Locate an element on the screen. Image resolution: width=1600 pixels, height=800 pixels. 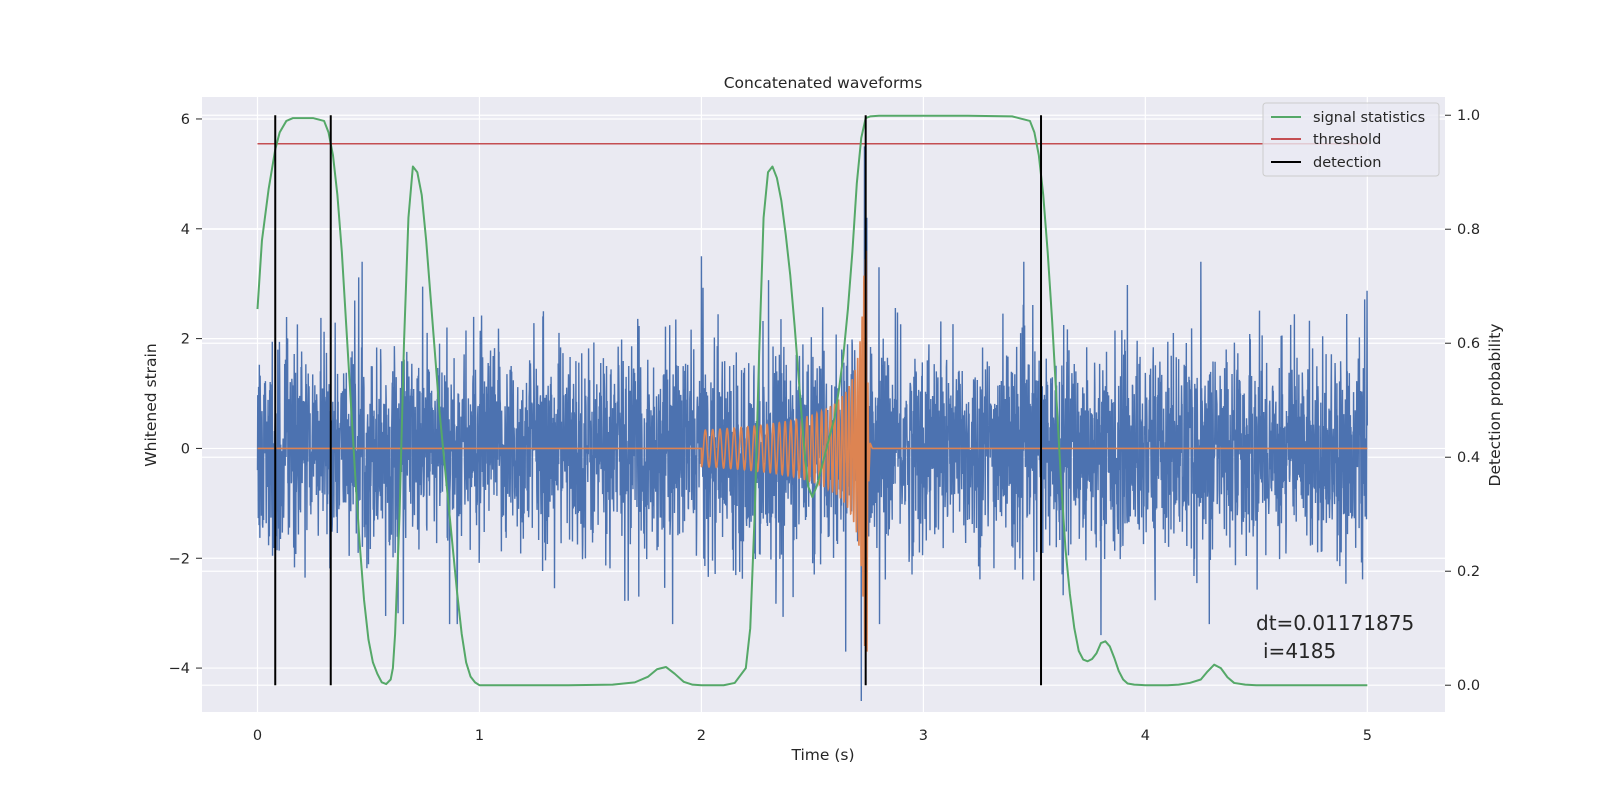
x-tick-label: 4 is located at coordinates (1145, 736).